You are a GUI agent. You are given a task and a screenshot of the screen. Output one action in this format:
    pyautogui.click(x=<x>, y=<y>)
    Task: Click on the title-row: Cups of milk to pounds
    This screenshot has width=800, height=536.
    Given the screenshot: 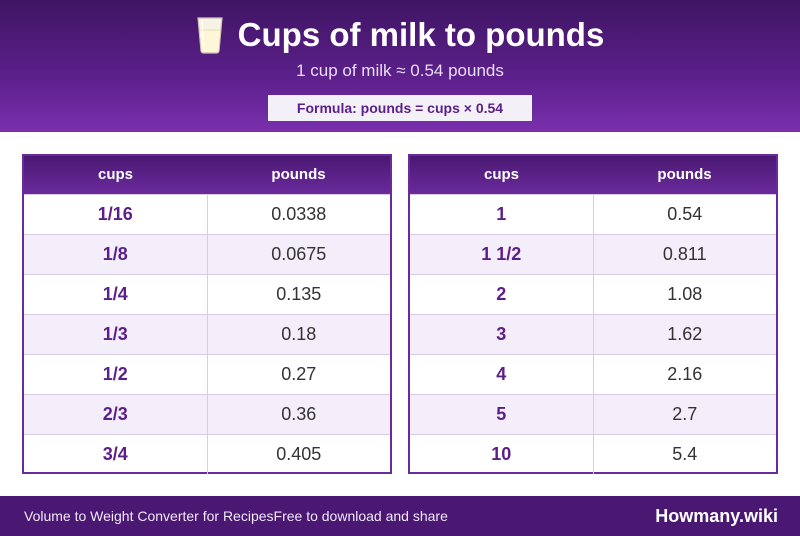 What is the action you would take?
    pyautogui.click(x=400, y=35)
    